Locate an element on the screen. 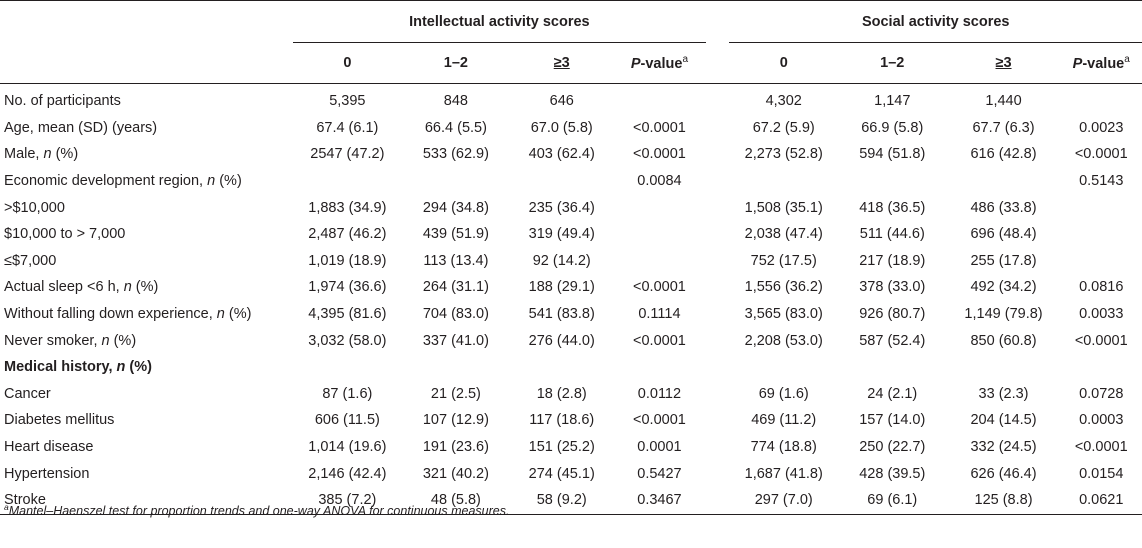 This screenshot has width=1142, height=548. cell-s12: 428 (39.5) is located at coordinates (892, 473).